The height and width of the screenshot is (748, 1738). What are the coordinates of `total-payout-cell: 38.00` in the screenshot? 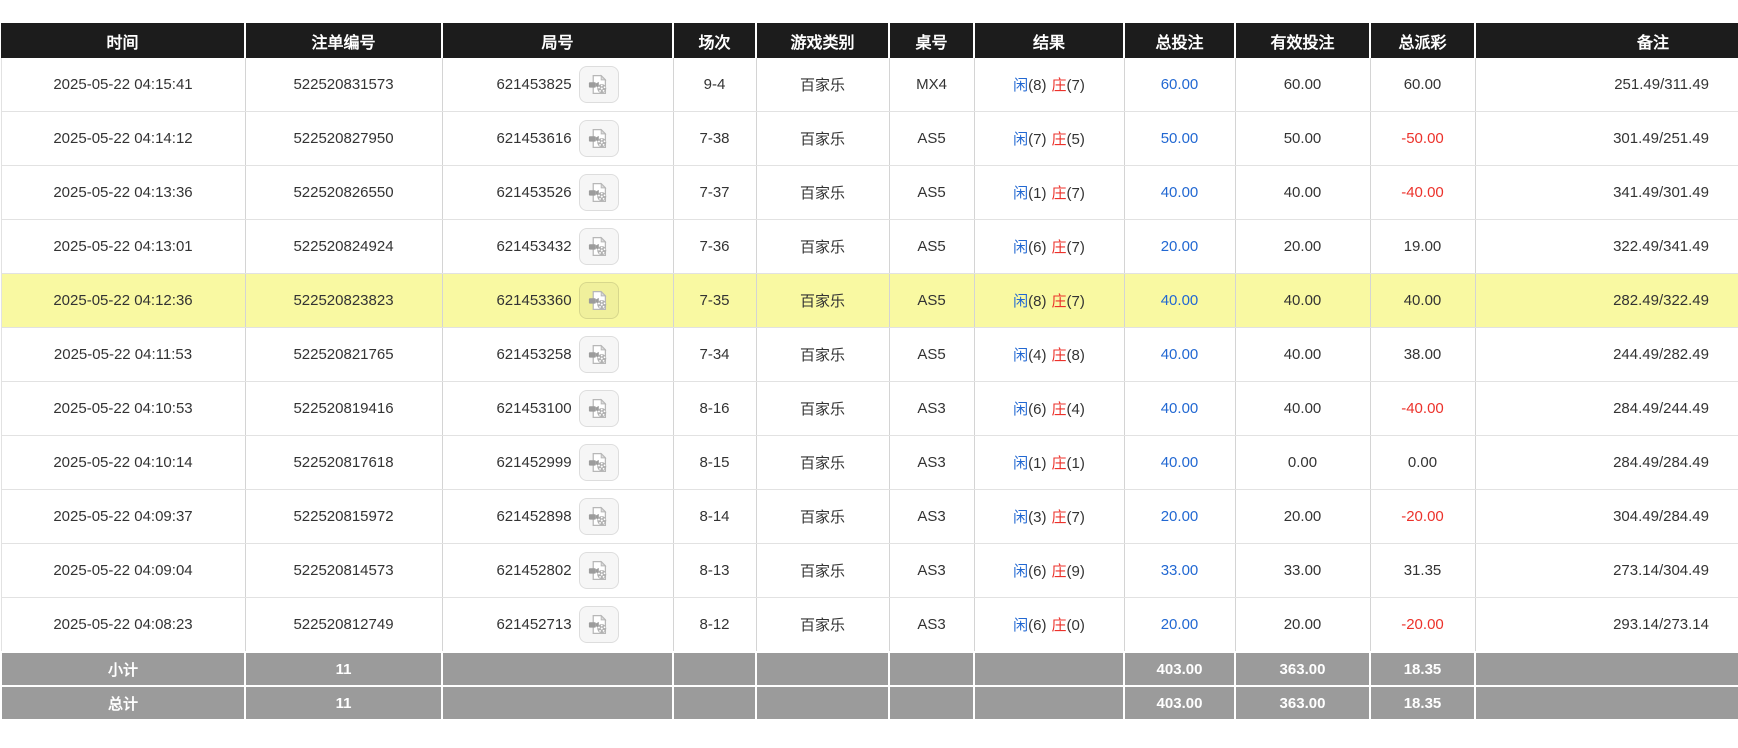 It's located at (1423, 354).